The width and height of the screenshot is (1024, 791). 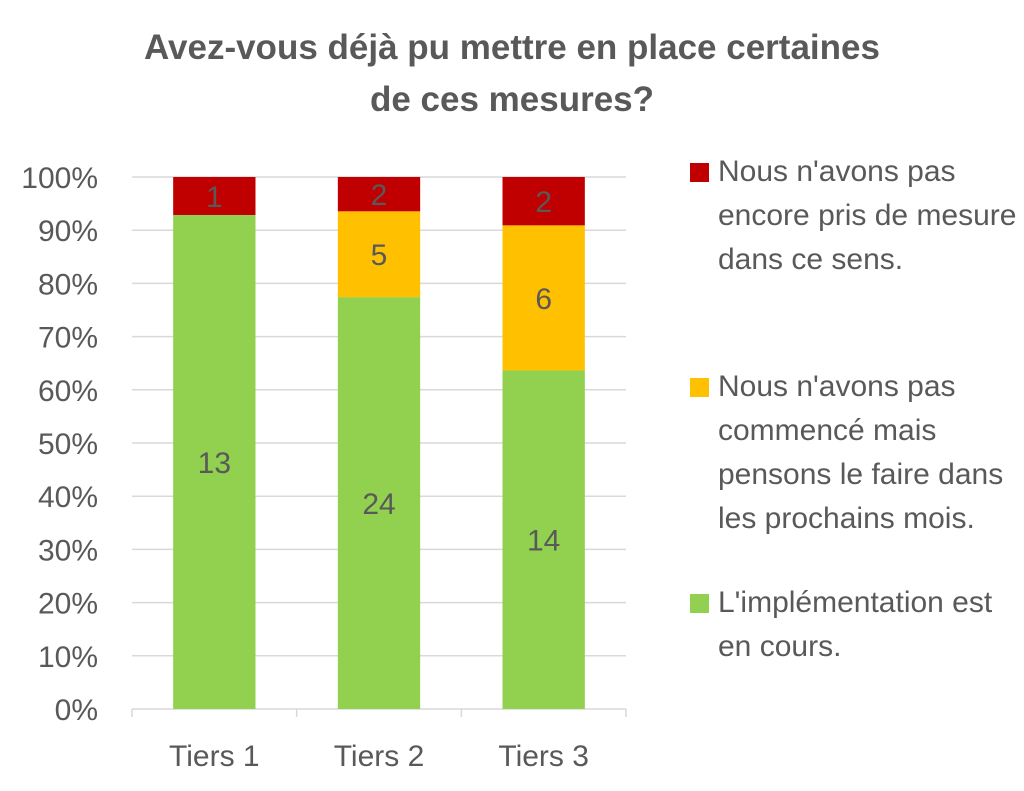 I want to click on x-tick-label: Tiers 2, so click(x=379, y=756).